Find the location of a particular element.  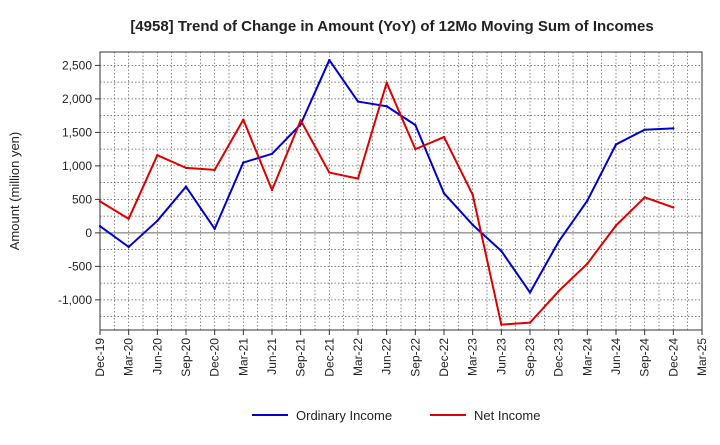

y-tick-label: 0 is located at coordinates (88, 233).